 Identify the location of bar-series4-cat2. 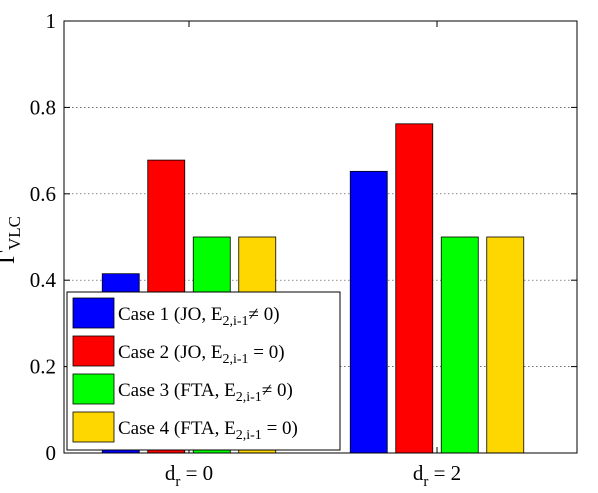
(505, 345).